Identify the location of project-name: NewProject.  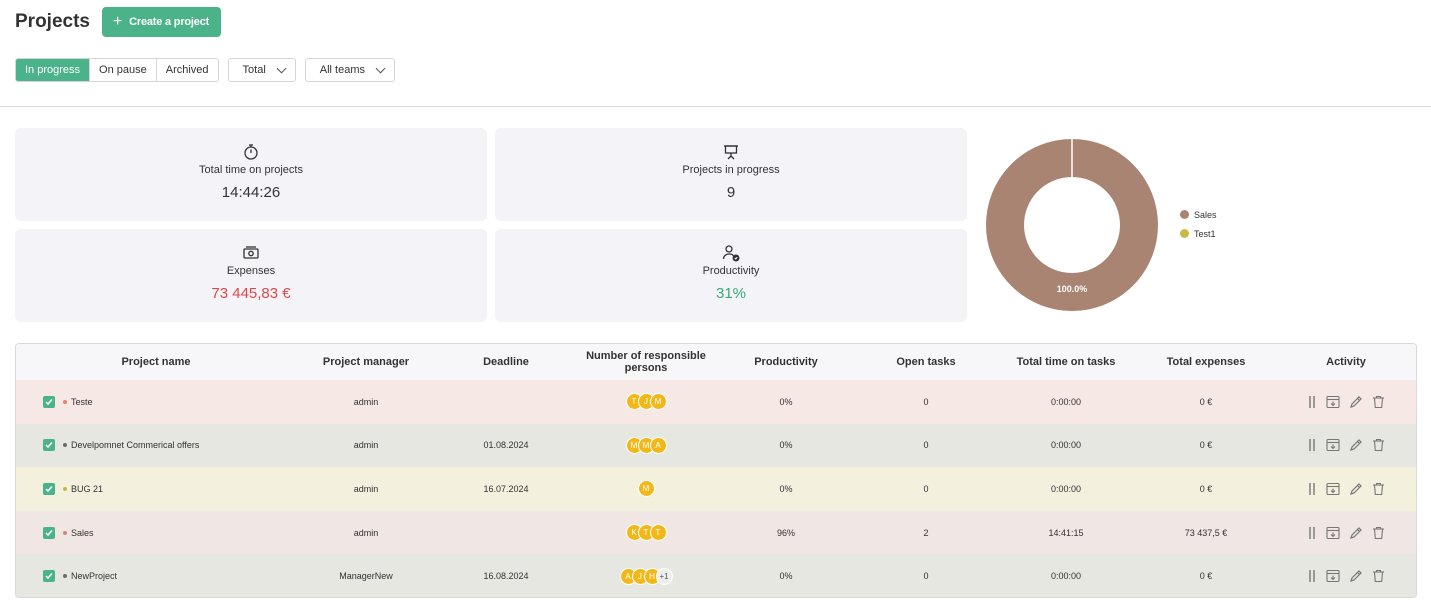
(94, 576).